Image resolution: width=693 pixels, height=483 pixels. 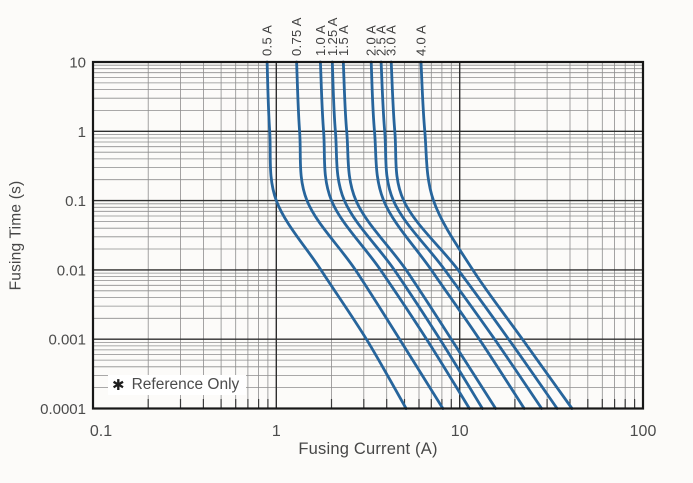 What do you see at coordinates (643, 431) in the screenshot?
I see `x-tick-label: 100` at bounding box center [643, 431].